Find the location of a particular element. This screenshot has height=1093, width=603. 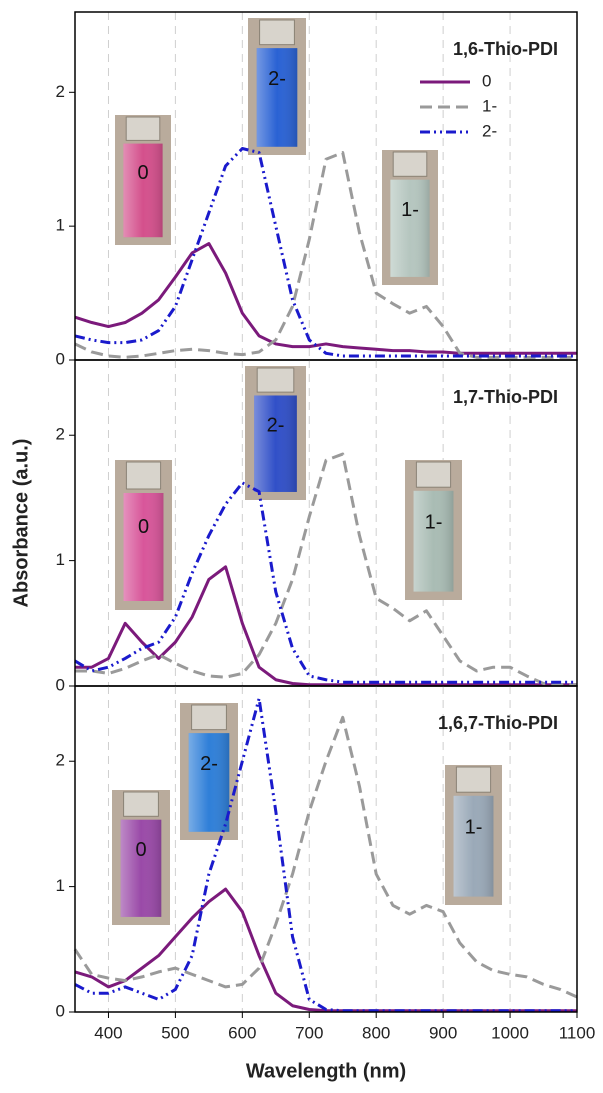

x-tick-label: 500 is located at coordinates (175, 1032).